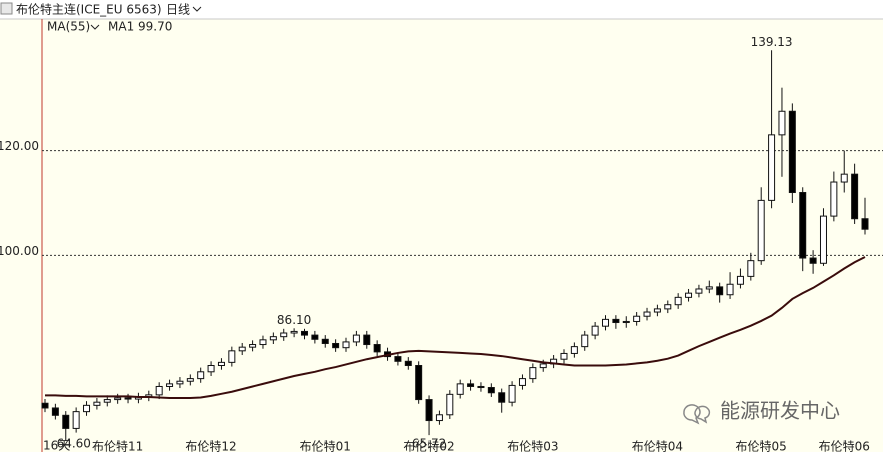 The height and width of the screenshot is (452, 883). What do you see at coordinates (19, 251) in the screenshot?
I see `y-tick-label: 100.00` at bounding box center [19, 251].